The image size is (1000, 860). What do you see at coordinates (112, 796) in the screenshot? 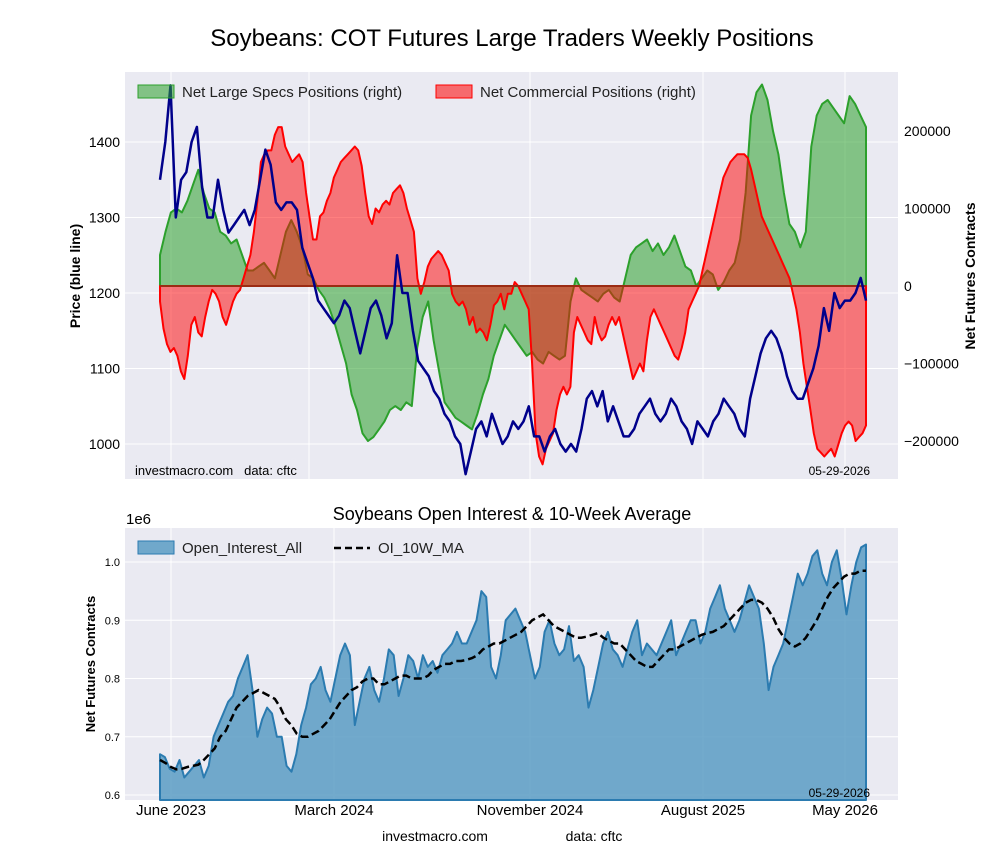
I see `bottom-y-tick-label: 0.6` at bounding box center [112, 796].